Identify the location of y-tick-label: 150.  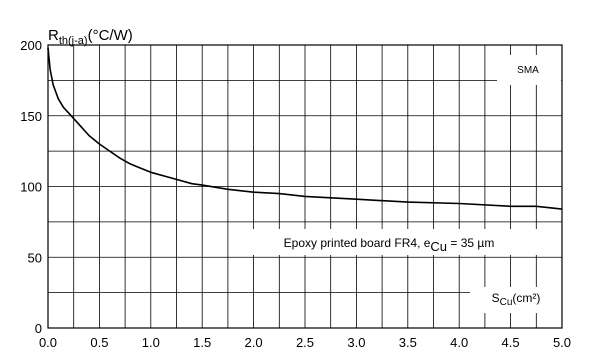
(31, 116).